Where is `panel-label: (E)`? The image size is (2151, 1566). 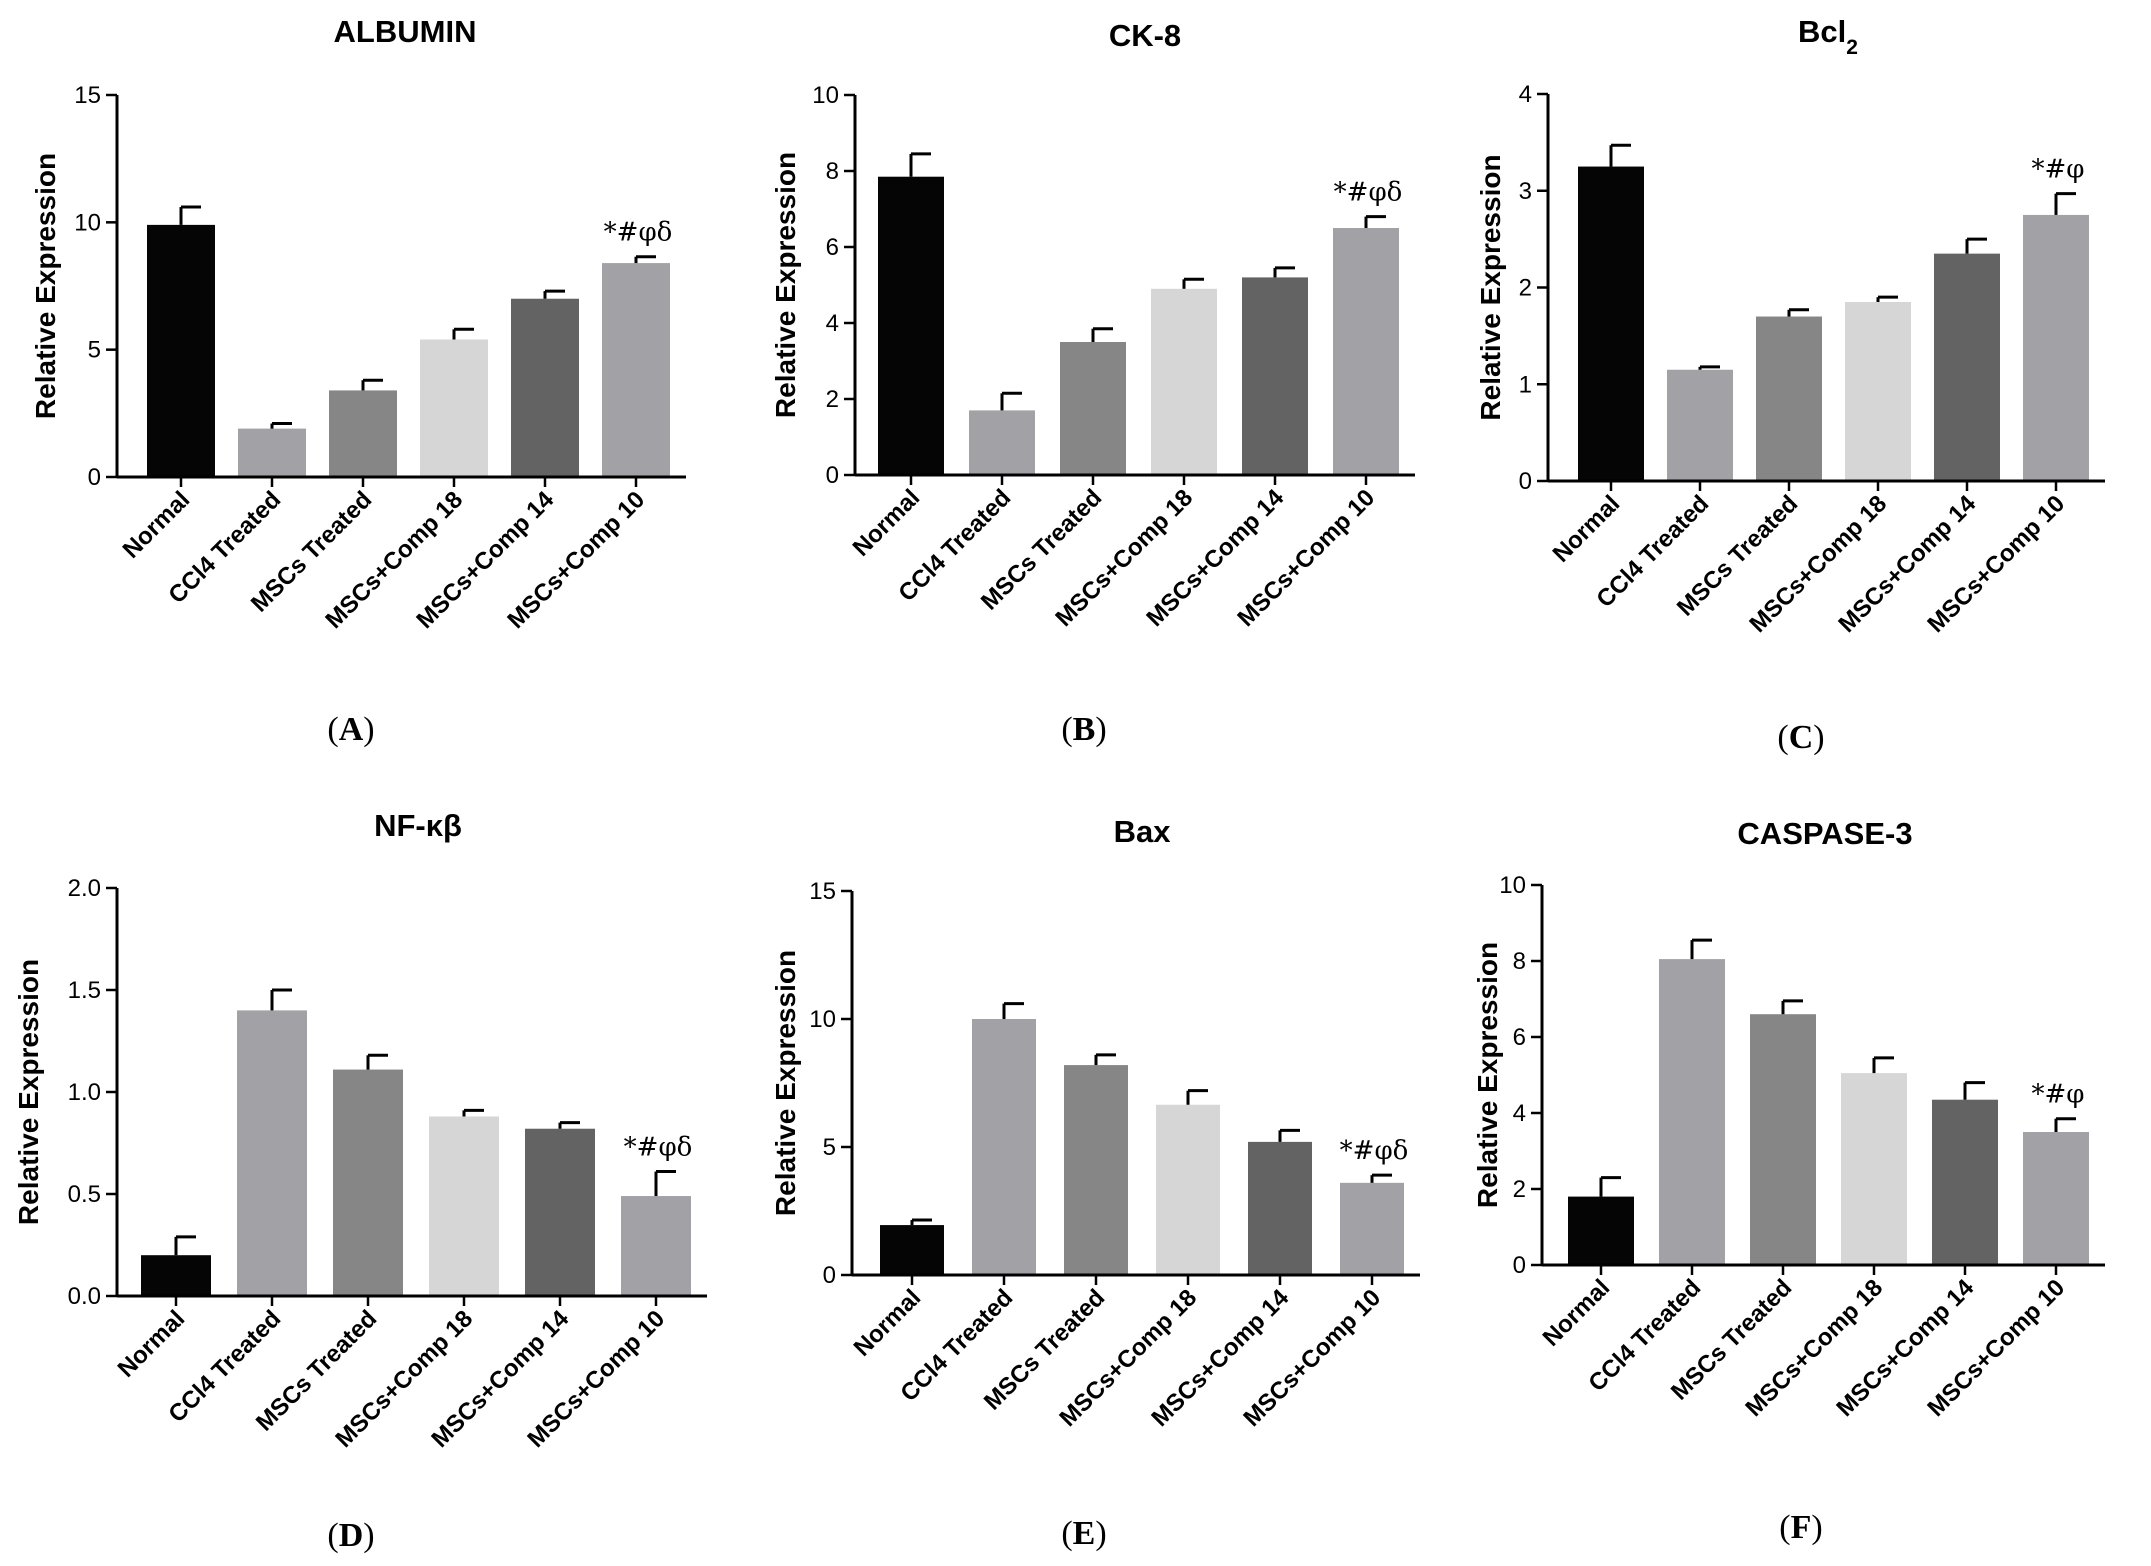
panel-label: (E) is located at coordinates (1083, 1533).